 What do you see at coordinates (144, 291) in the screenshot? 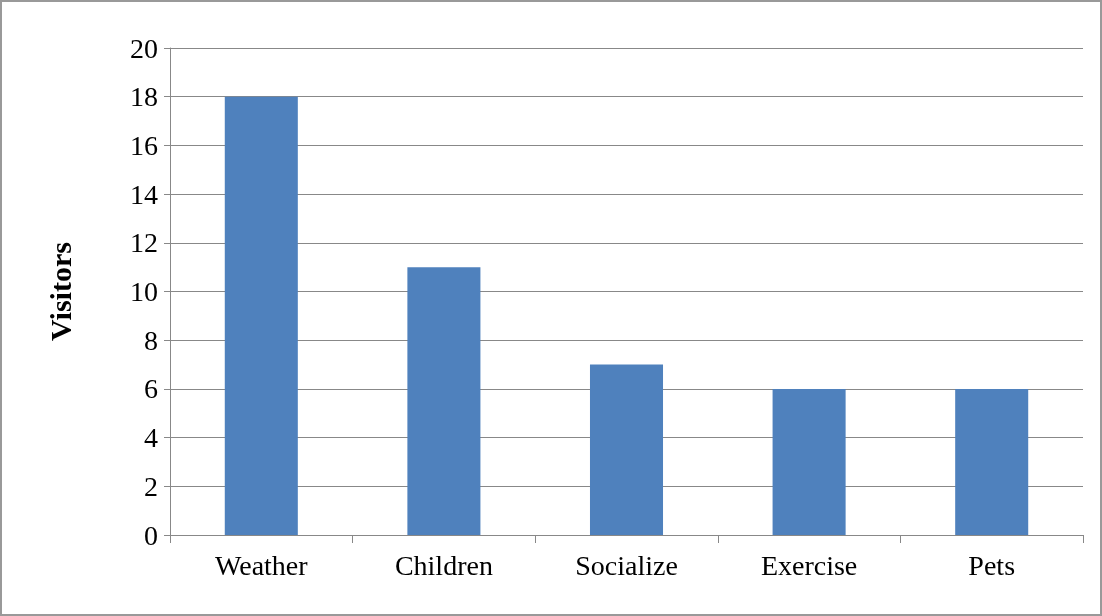
I see `y-tick-label: 10` at bounding box center [144, 291].